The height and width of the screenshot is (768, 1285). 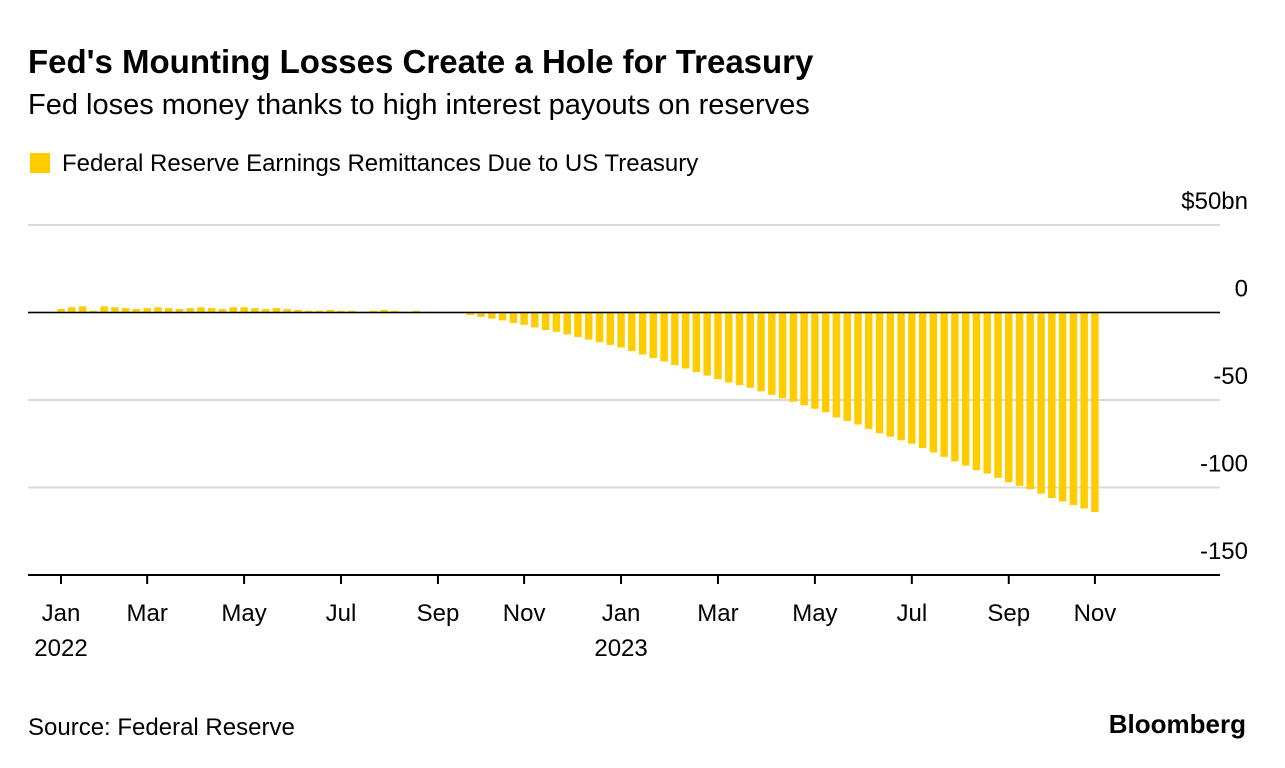 I want to click on source: Source: Federal Reserve, so click(x=161, y=727).